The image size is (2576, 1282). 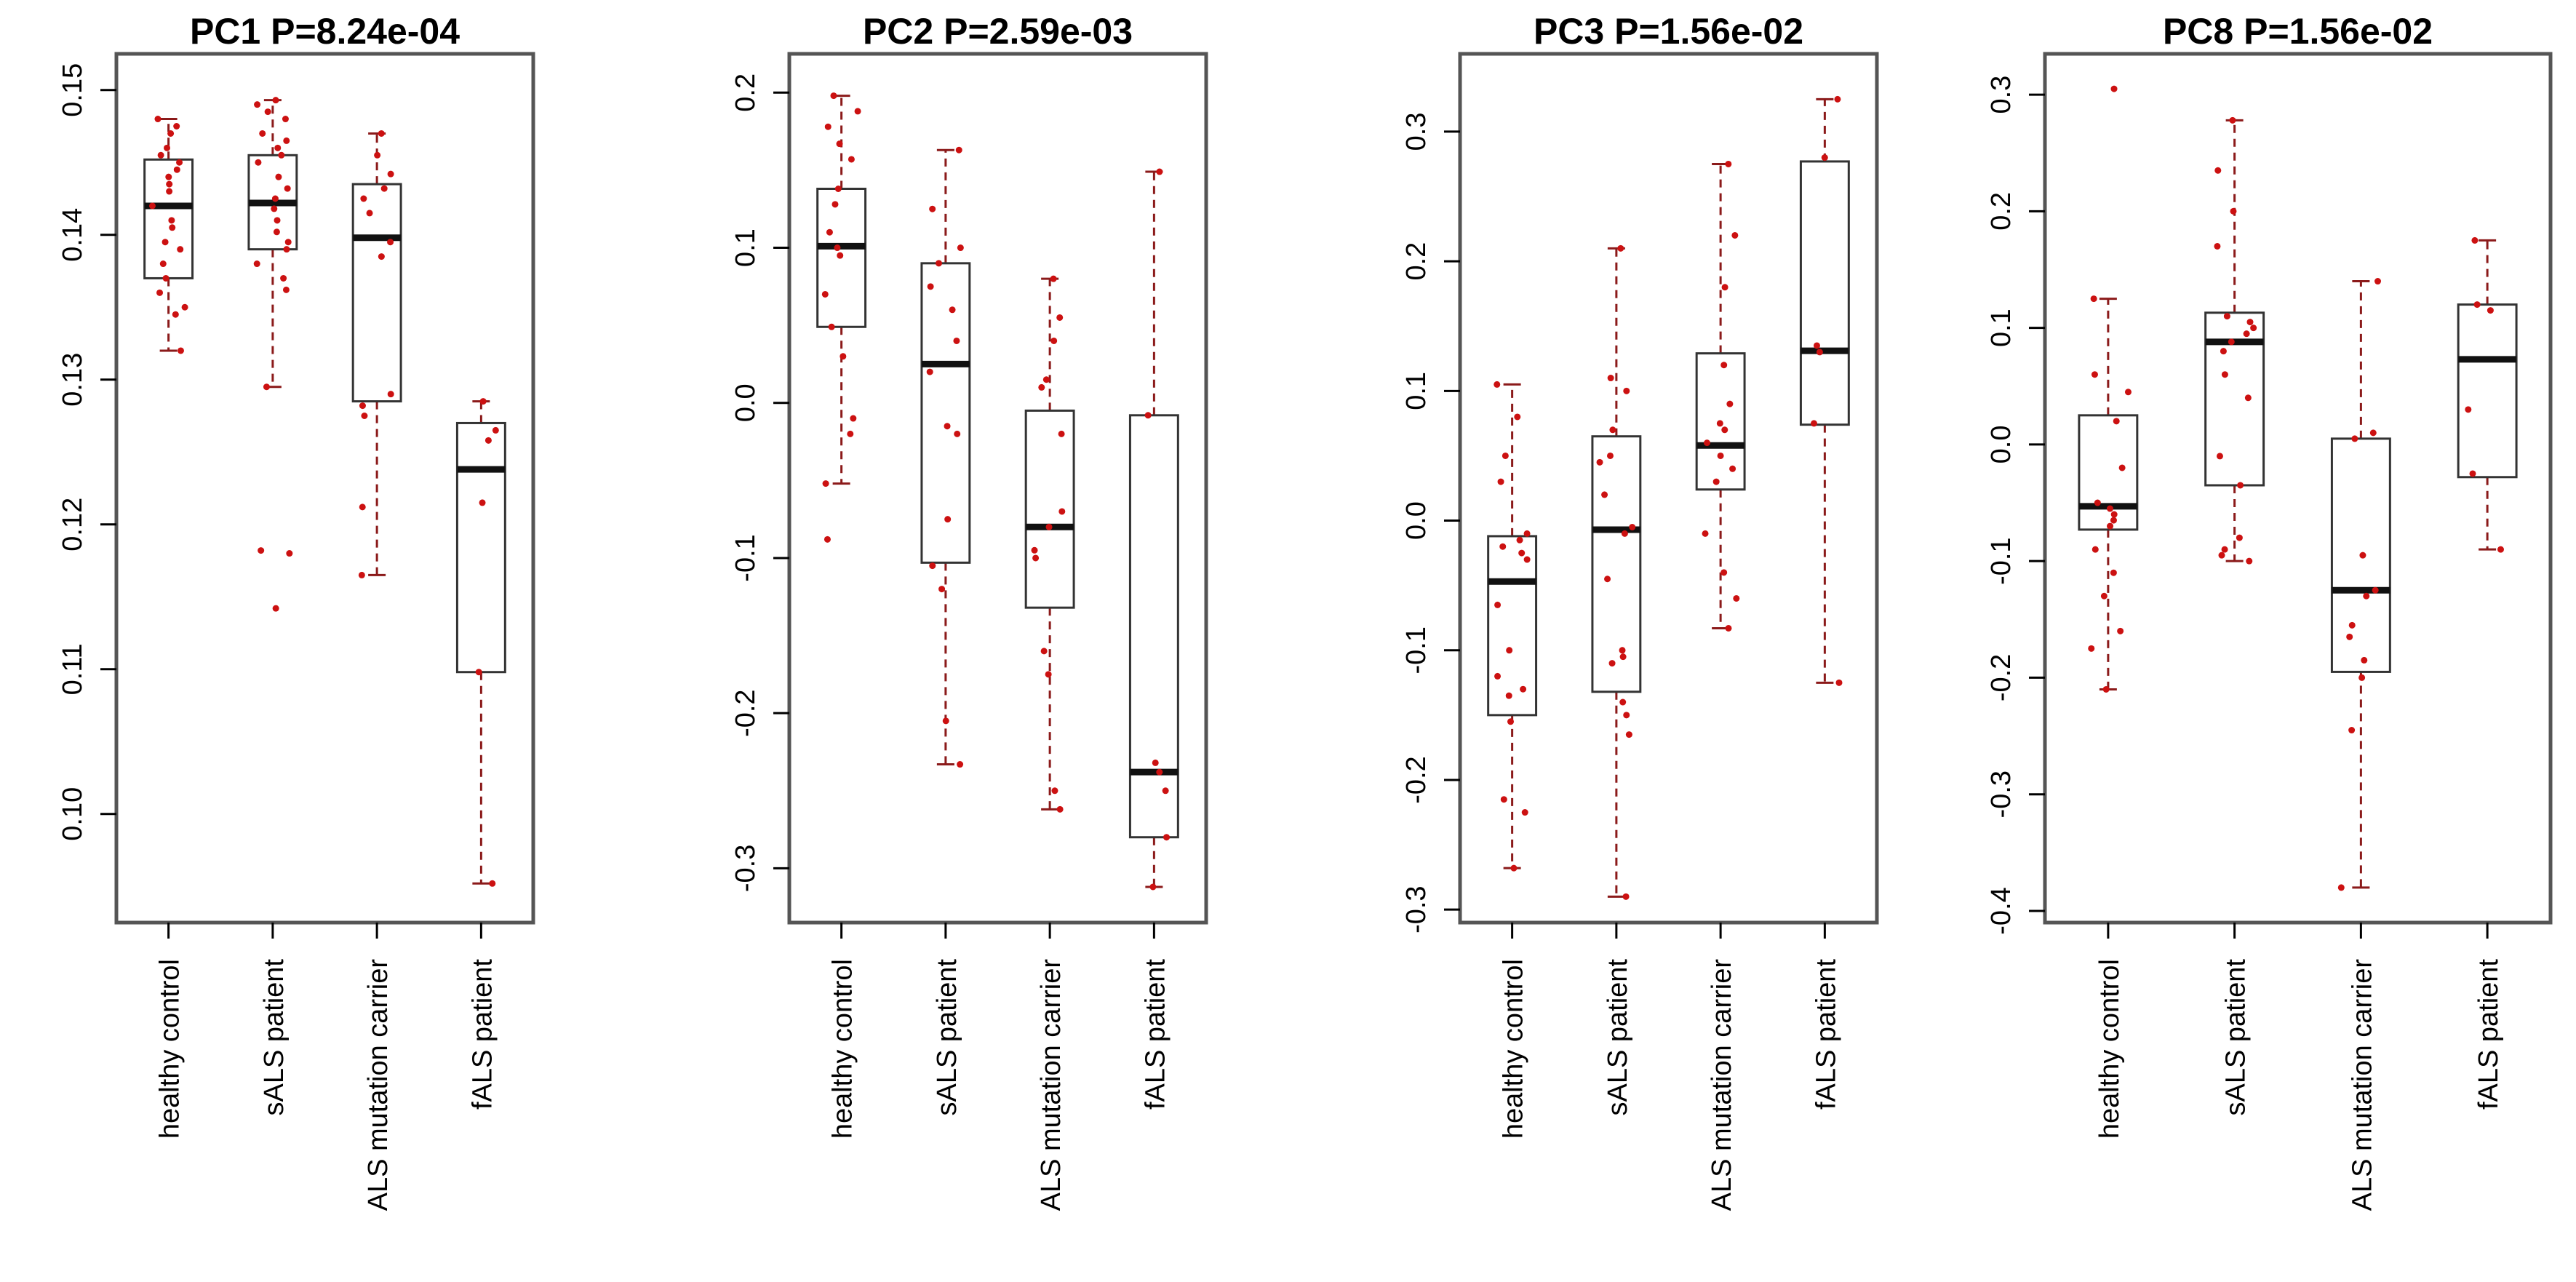 I want to click on y-tick-label: 0.15, so click(x=72, y=90).